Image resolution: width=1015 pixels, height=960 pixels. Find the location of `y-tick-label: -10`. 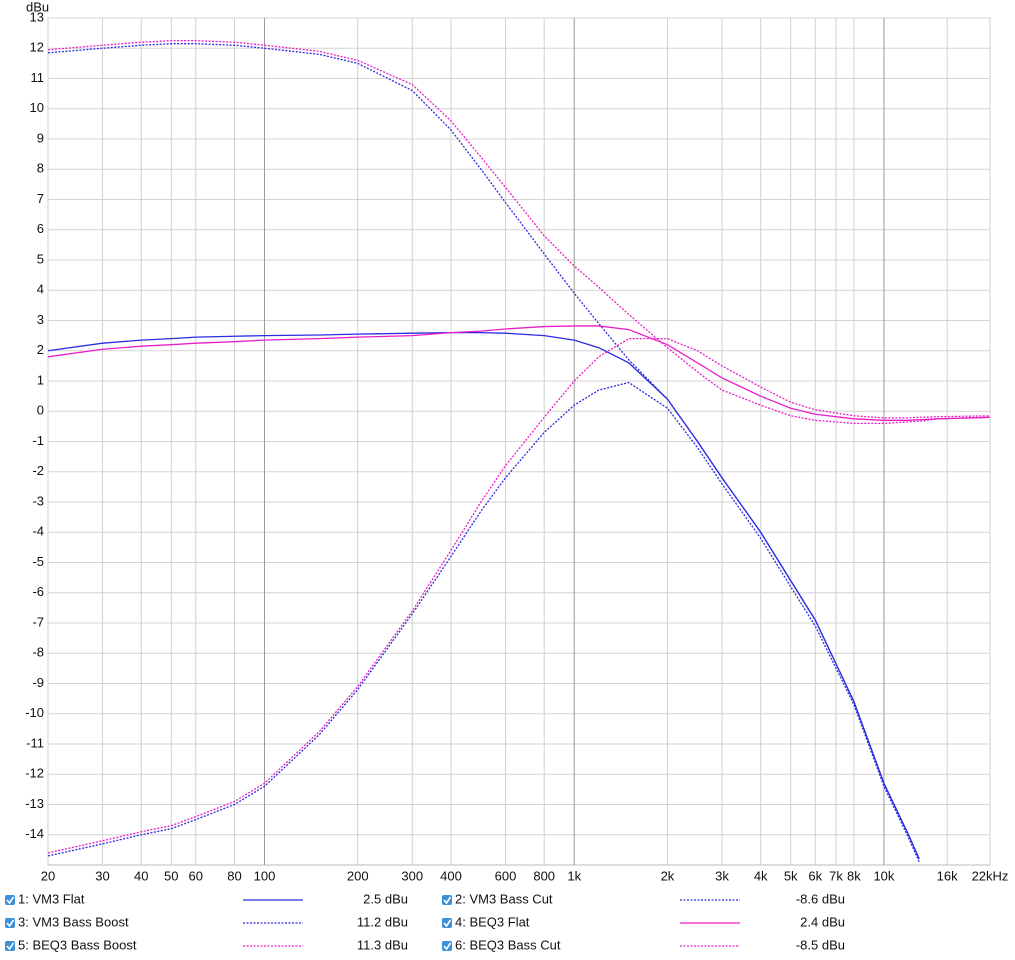

y-tick-label: -10 is located at coordinates (34, 712).